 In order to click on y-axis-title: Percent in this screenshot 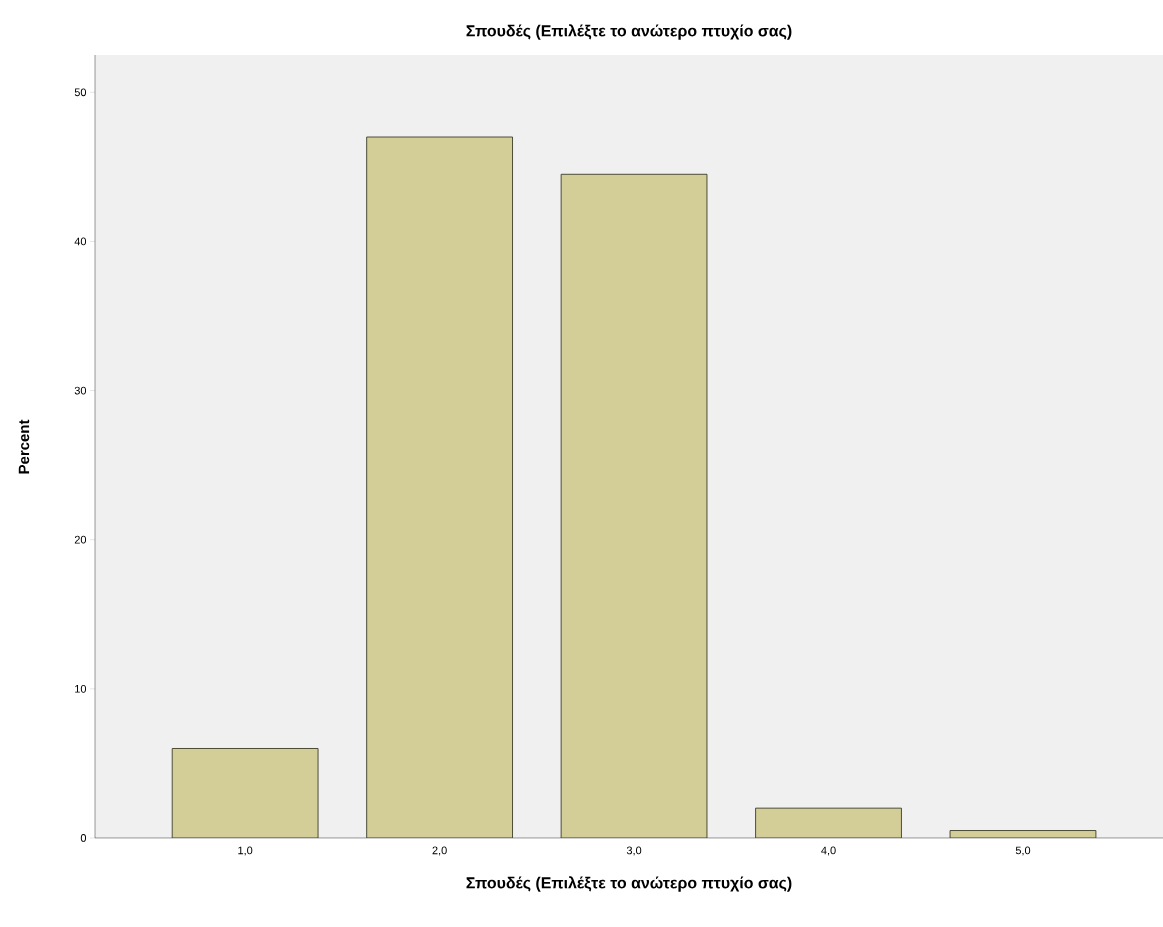, I will do `click(24, 446)`.